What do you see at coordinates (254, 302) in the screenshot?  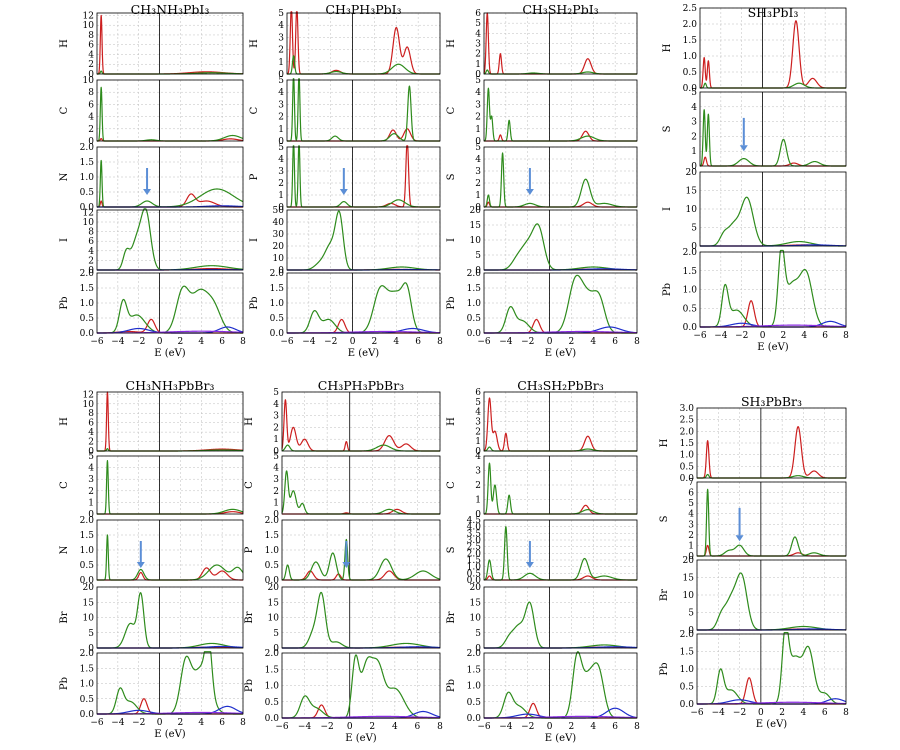 I see `panel-element-label: Pb` at bounding box center [254, 302].